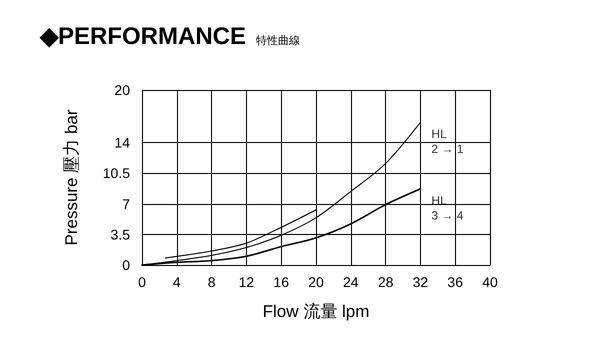 This screenshot has height=350, width=600. What do you see at coordinates (278, 40) in the screenshot?
I see `chart-subtitle: 特性曲線` at bounding box center [278, 40].